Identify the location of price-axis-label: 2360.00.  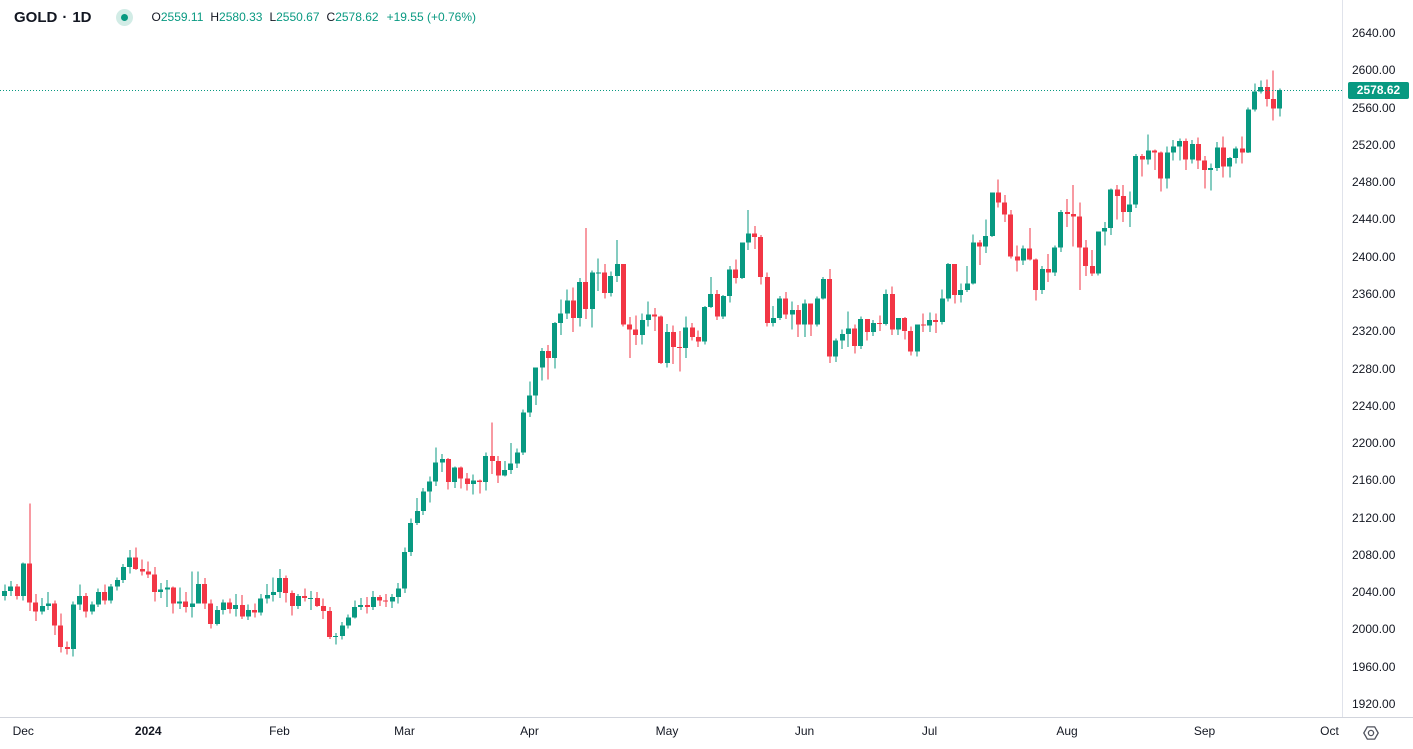
(1374, 293).